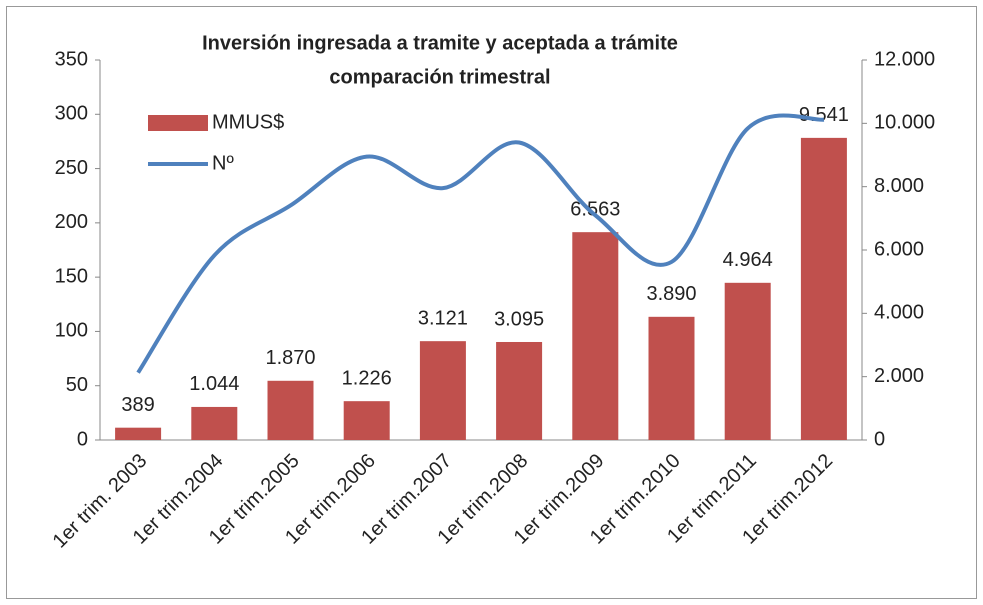 The width and height of the screenshot is (983, 605). What do you see at coordinates (824, 115) in the screenshot?
I see `bar-value-label: 9.541` at bounding box center [824, 115].